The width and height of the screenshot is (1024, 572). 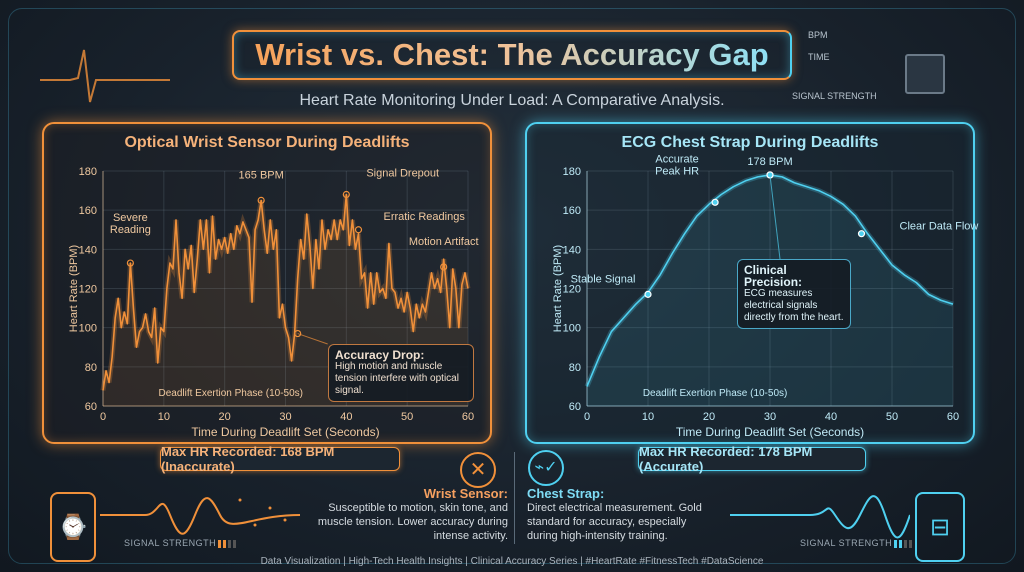 What do you see at coordinates (130, 230) in the screenshot?
I see `annotation-label: Reading` at bounding box center [130, 230].